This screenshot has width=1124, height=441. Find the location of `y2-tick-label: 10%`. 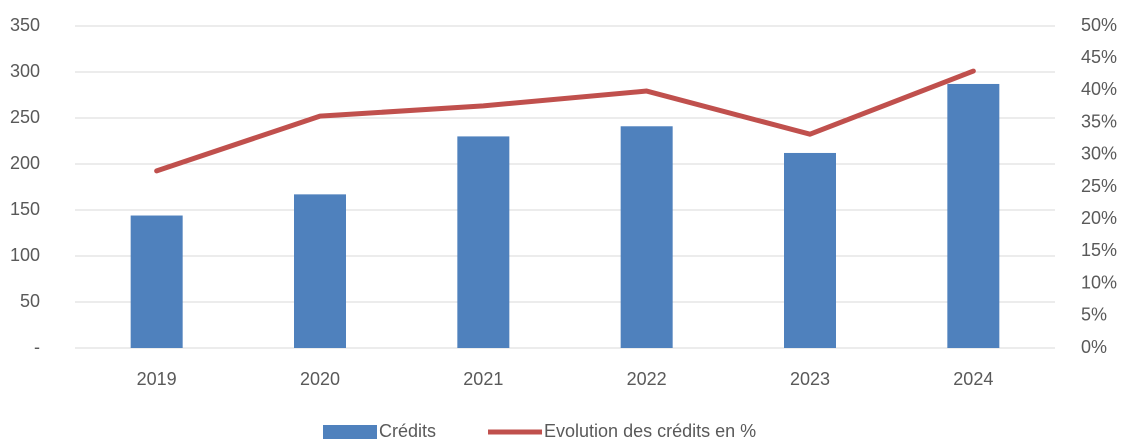

y2-tick-label: 10% is located at coordinates (1099, 282).